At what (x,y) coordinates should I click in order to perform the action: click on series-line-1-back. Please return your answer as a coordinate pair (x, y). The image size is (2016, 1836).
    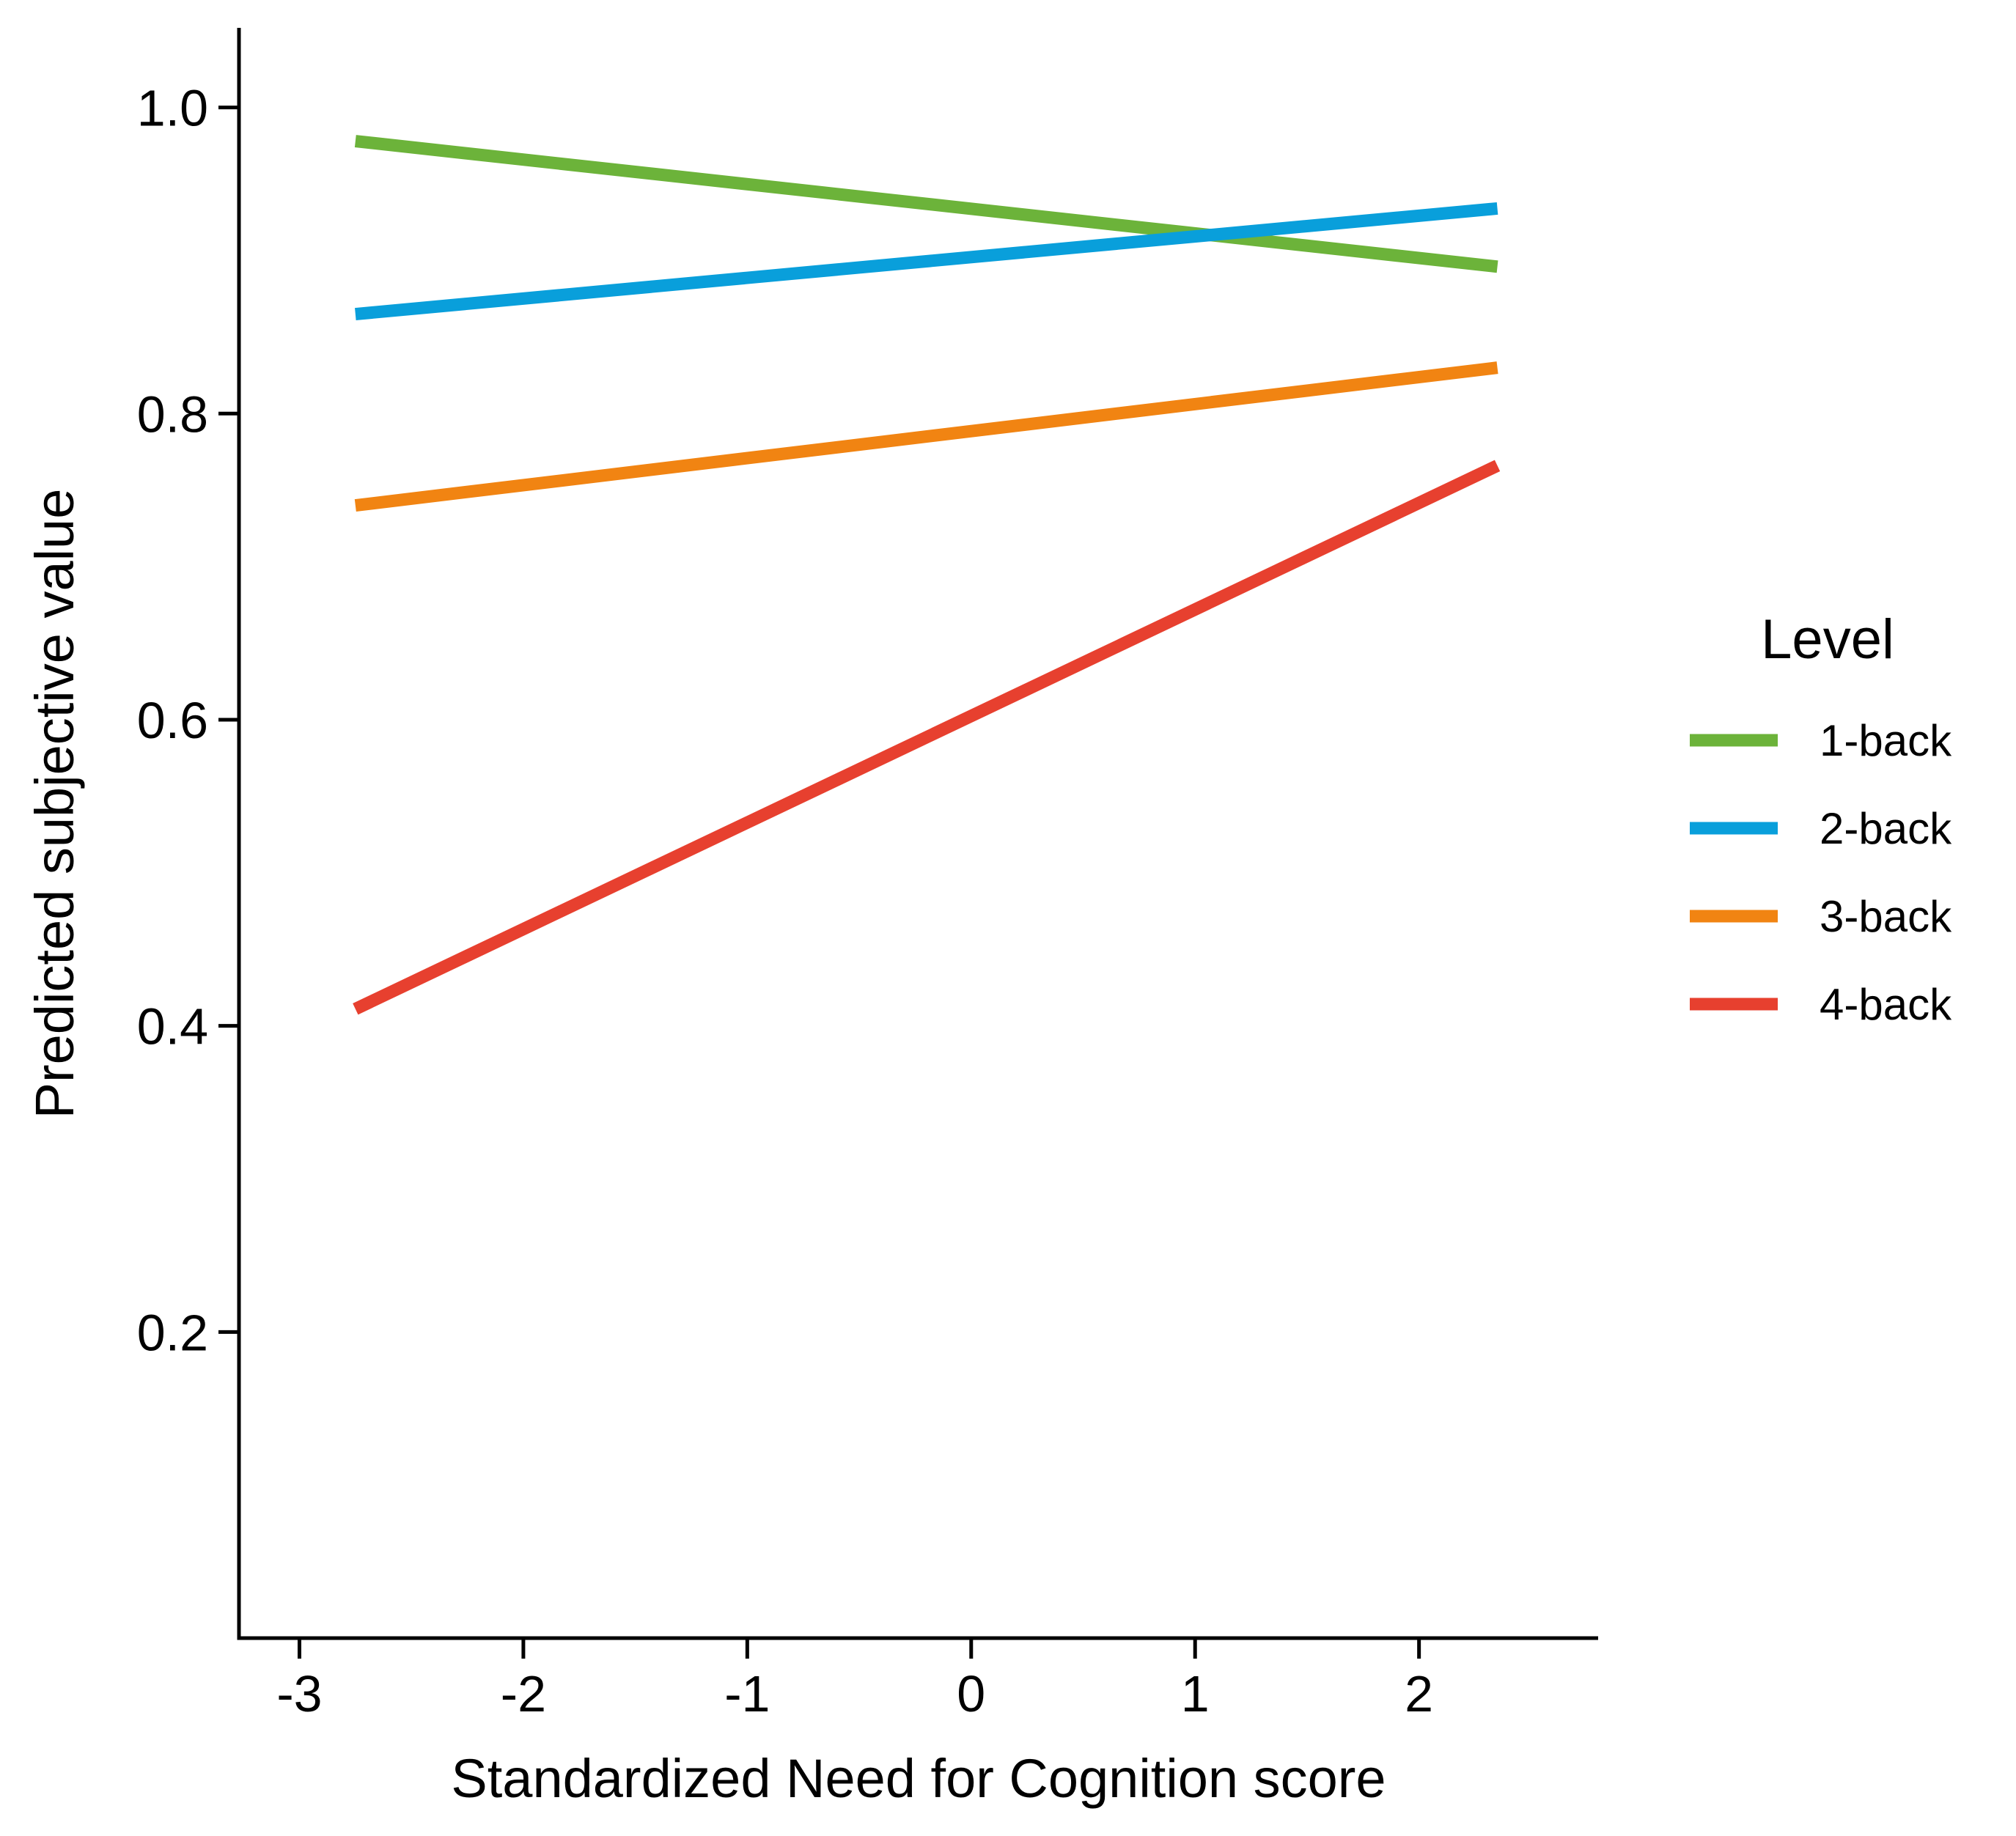
    Looking at the image, I should click on (926, 204).